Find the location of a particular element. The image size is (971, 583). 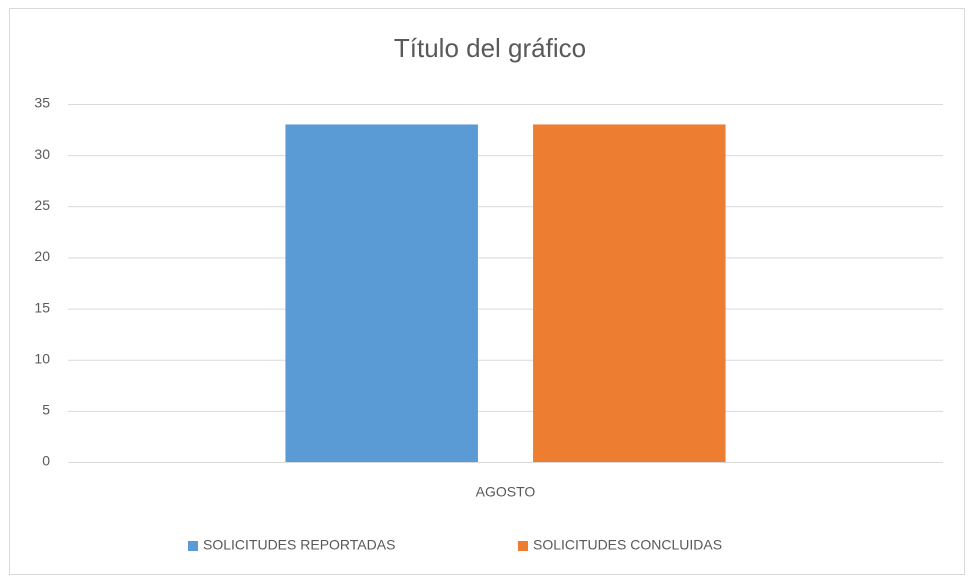

y-tick-label: 30 is located at coordinates (42, 154).